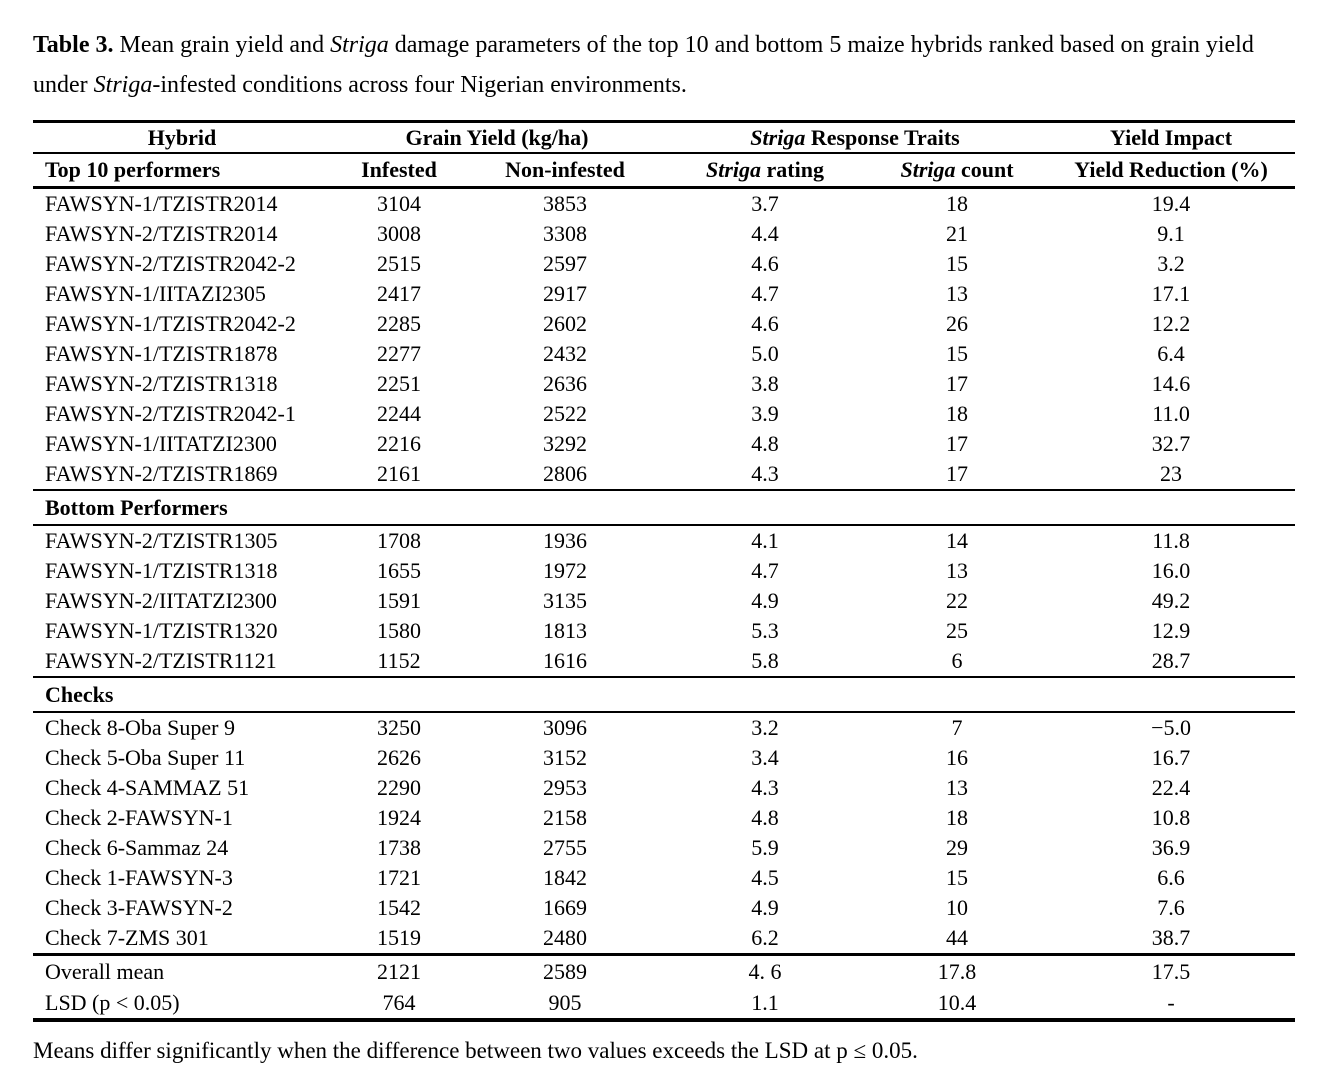 The width and height of the screenshot is (1327, 1078). I want to click on table-row: FAWSYN-1/TZISTR2042-2 2285 2602 4.6 26 12.2, so click(664, 324).